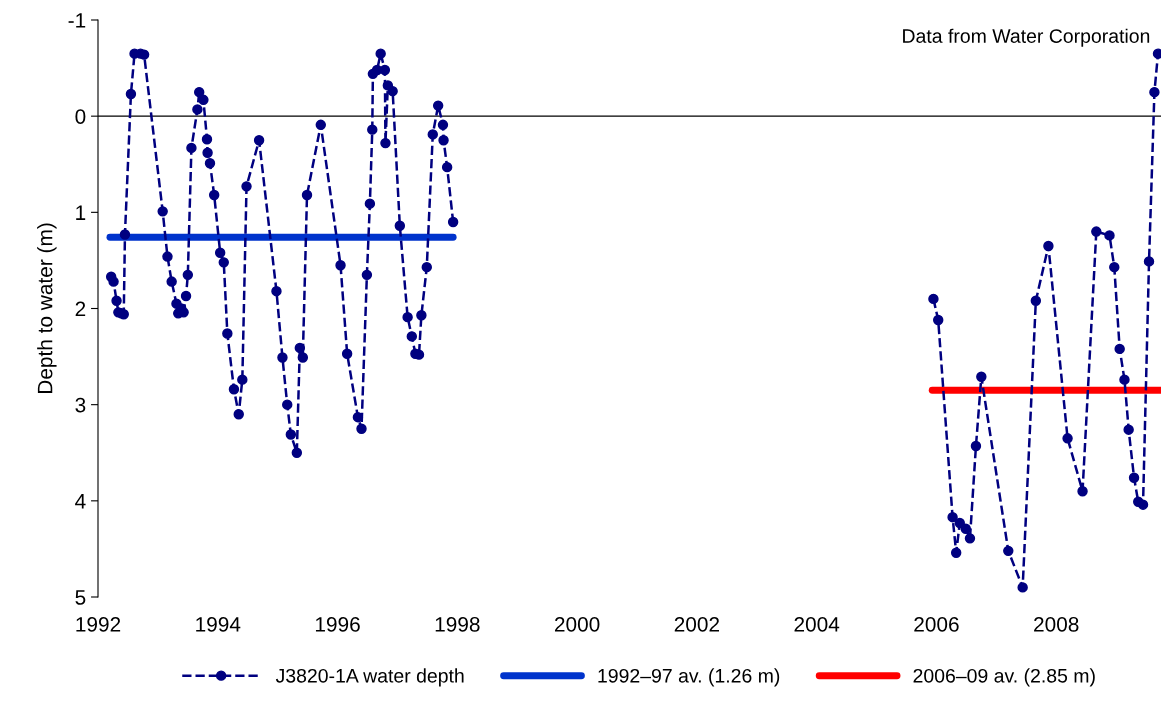  I want to click on legend-label: J3820-1A water depth, so click(369, 677).